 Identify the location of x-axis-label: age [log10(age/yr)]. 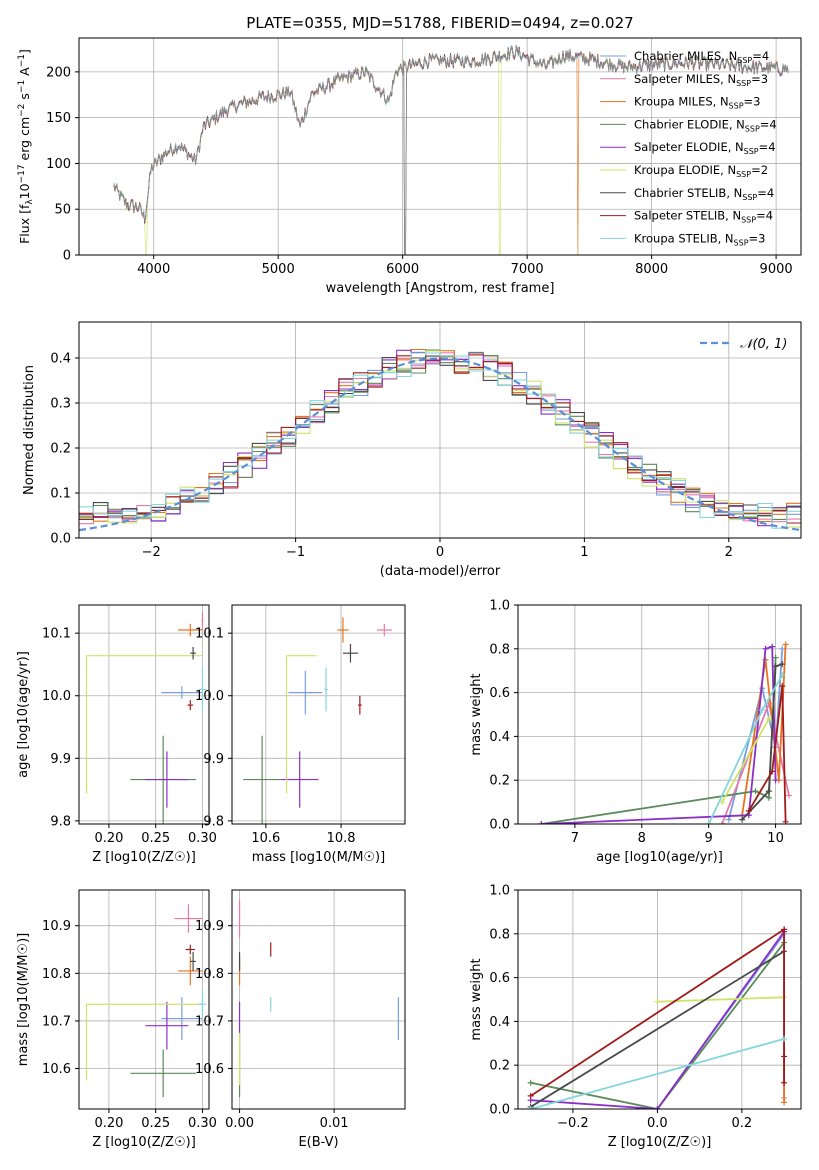
(659, 857).